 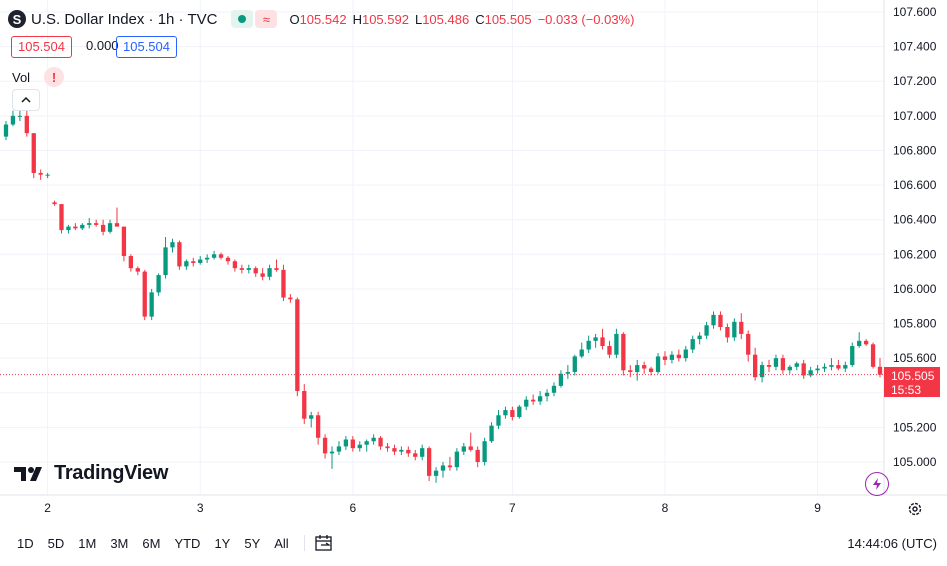 What do you see at coordinates (124, 19) in the screenshot?
I see `symbol-title: U.S. Dollar Index · 1h · TVC` at bounding box center [124, 19].